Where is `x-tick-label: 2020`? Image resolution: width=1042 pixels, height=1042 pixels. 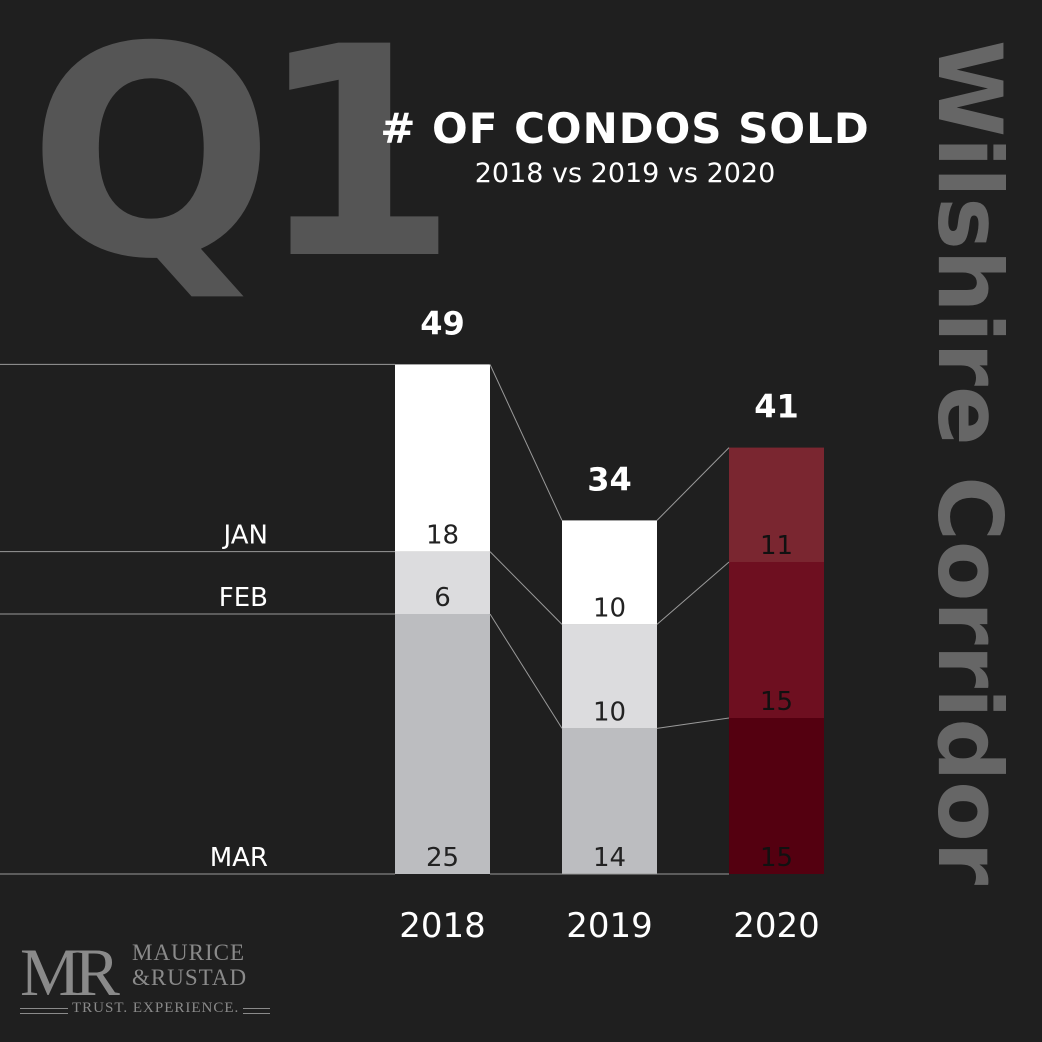
x-tick-label: 2020 is located at coordinates (776, 926).